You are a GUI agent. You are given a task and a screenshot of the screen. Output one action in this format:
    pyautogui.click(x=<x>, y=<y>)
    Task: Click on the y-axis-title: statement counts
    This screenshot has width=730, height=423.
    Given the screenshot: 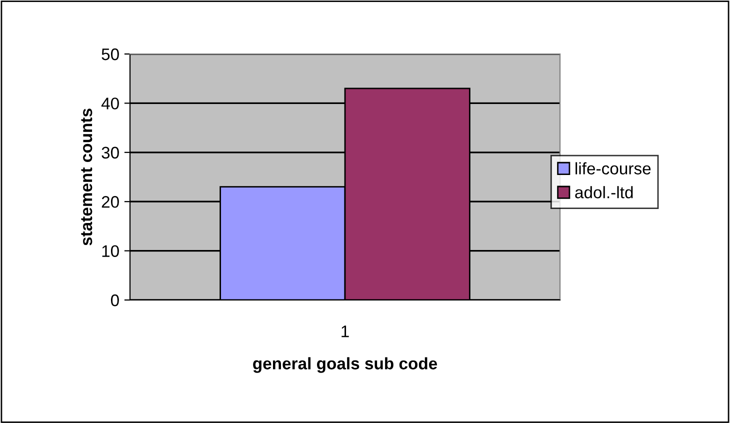 What is the action you would take?
    pyautogui.click(x=86, y=177)
    